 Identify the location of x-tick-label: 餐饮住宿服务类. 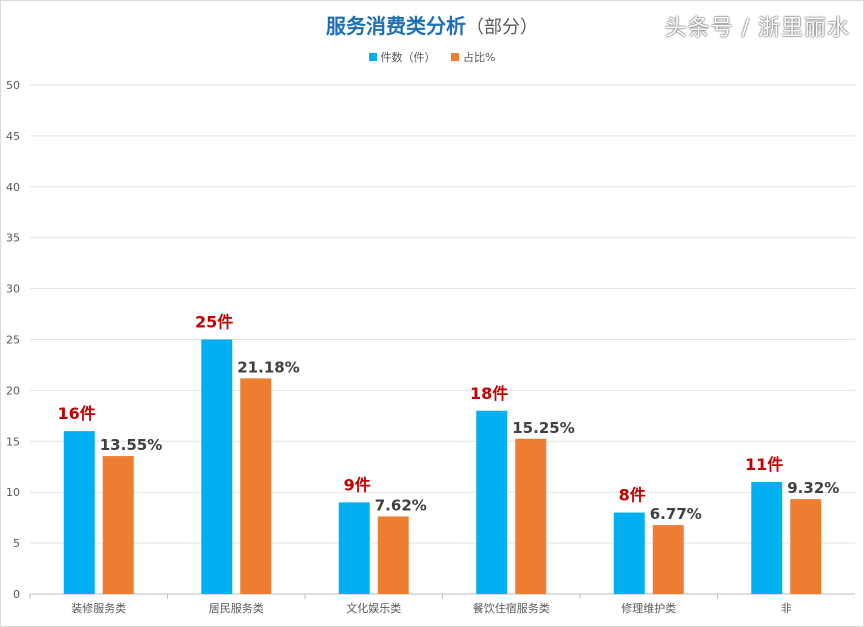
(511, 608).